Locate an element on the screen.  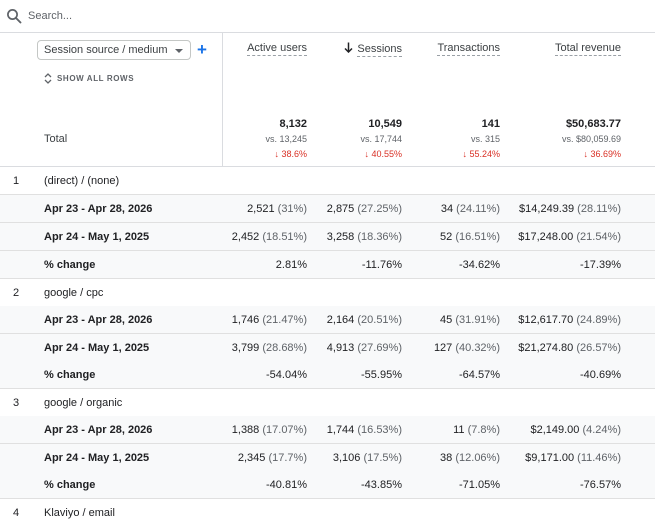
total-transactions: 141 vs. 315 ↓ 55.24% is located at coordinates (481, 139).